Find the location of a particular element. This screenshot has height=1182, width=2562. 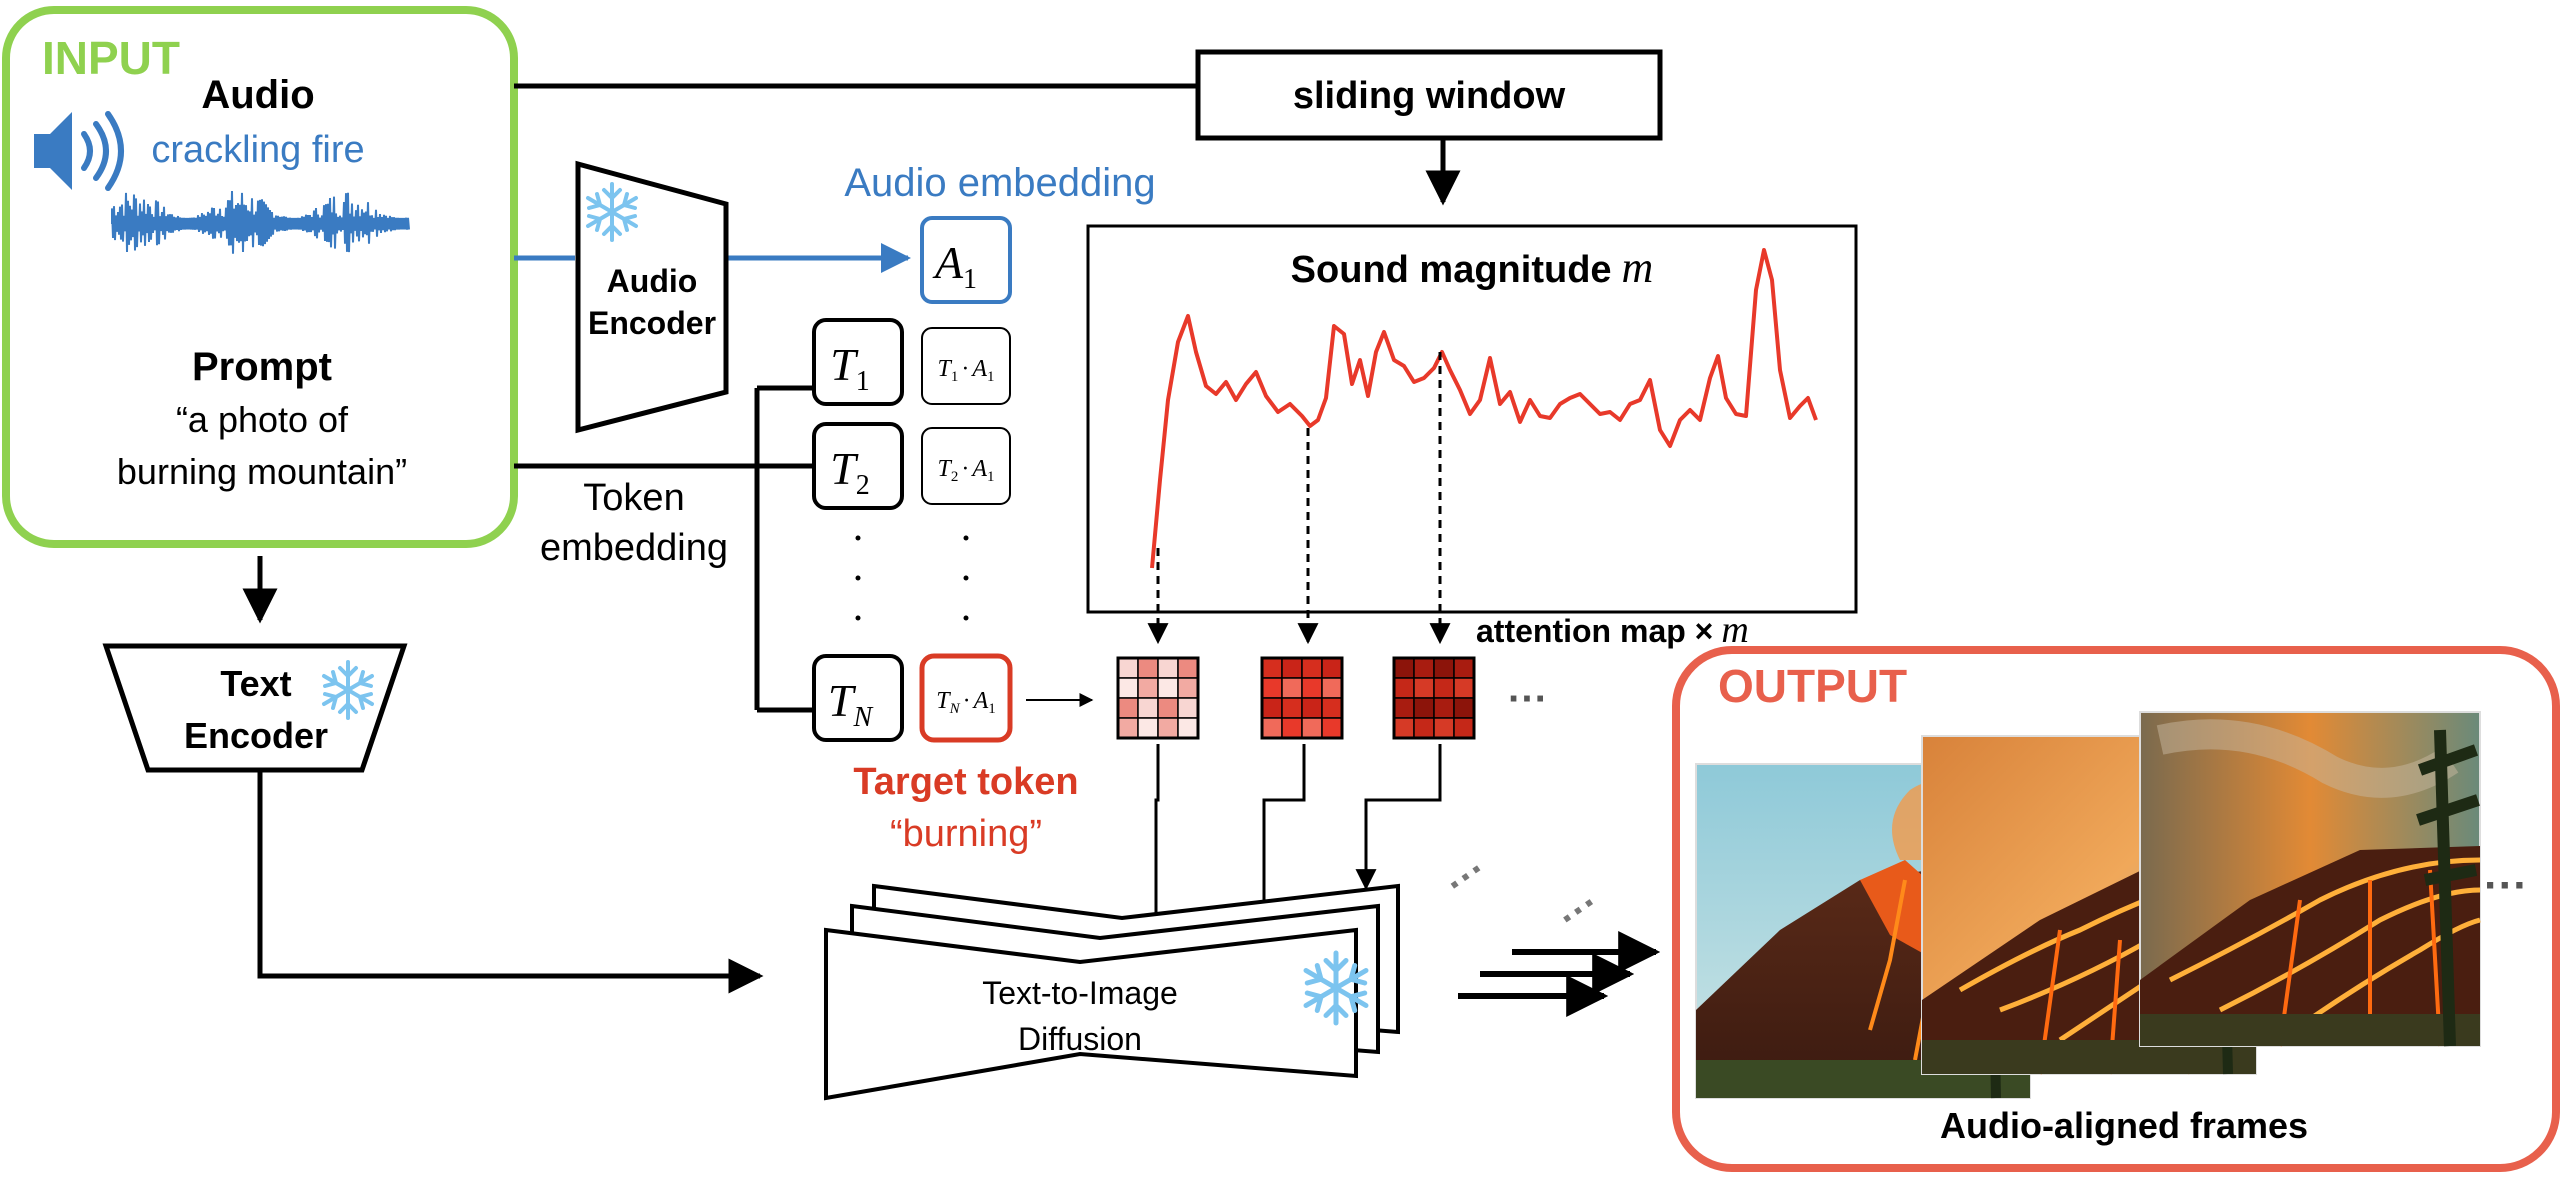

grid2-to-diffusion-arrow is located at coordinates (1279, 833).